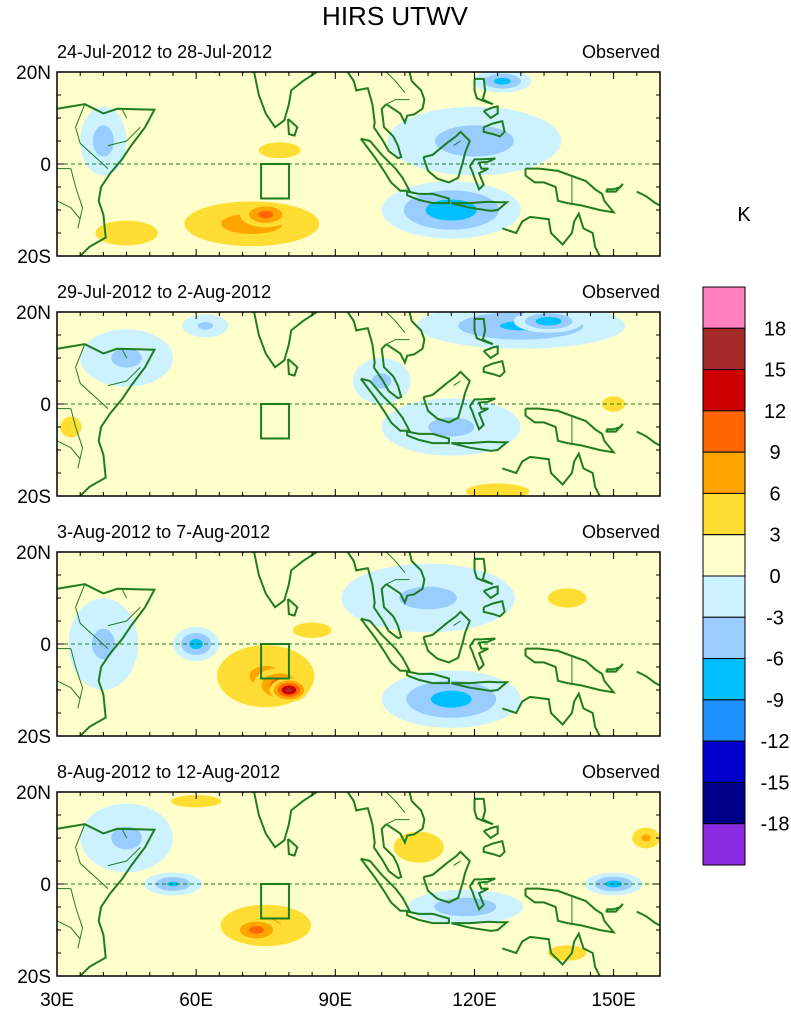  Describe the element at coordinates (775, 783) in the screenshot. I see `colorbar-label: -15` at that location.